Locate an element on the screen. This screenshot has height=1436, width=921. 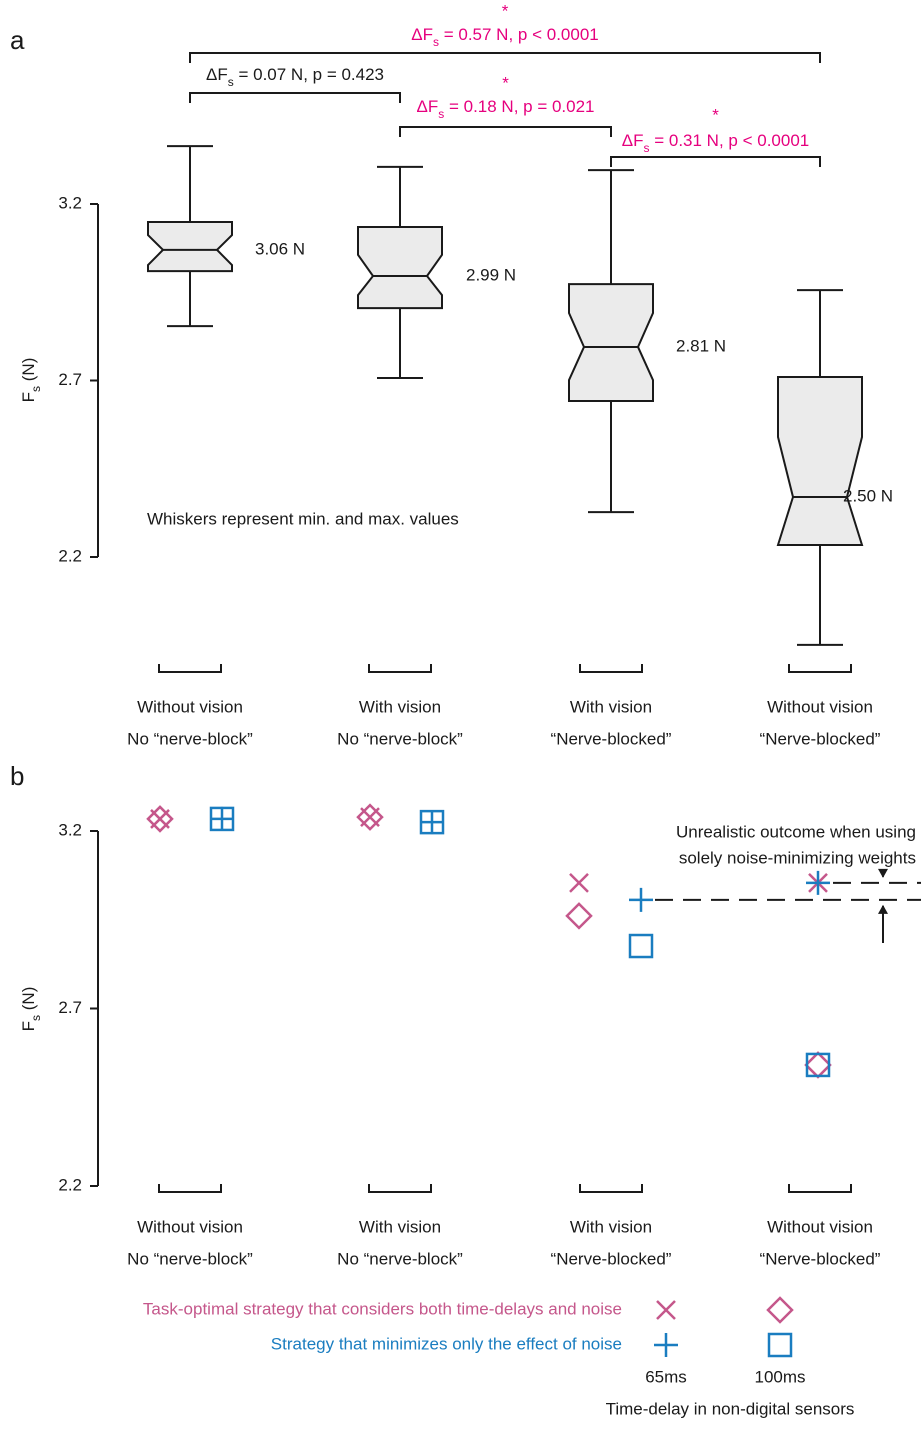
note: Whiskers represent min. and max. values is located at coordinates (303, 518).